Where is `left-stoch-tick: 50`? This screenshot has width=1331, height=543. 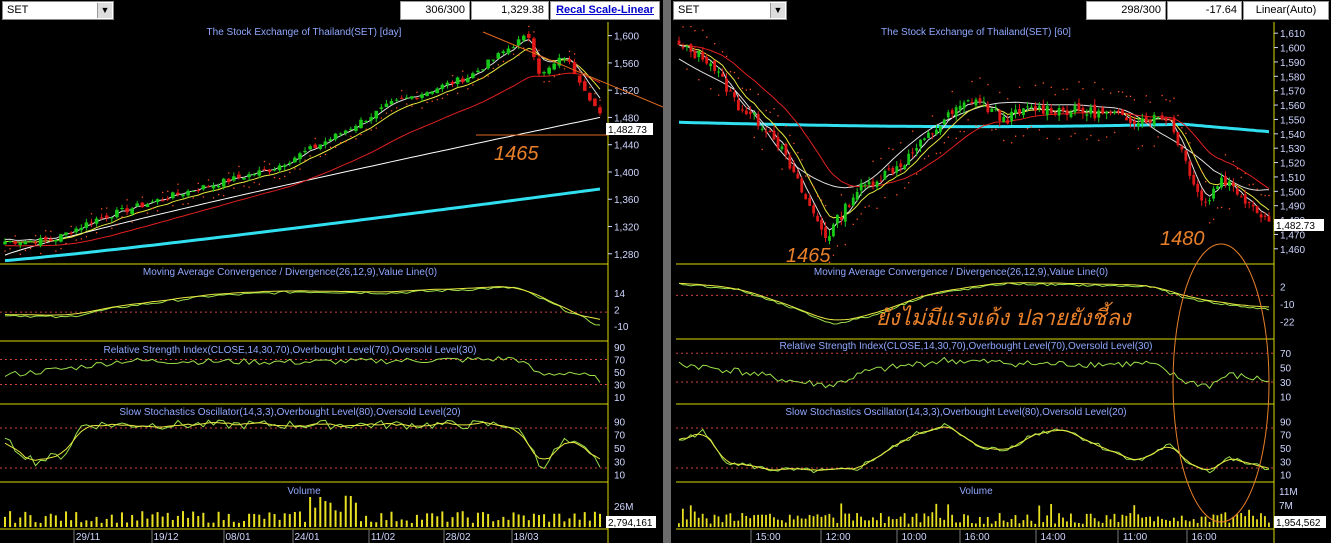
left-stoch-tick: 50 is located at coordinates (620, 449).